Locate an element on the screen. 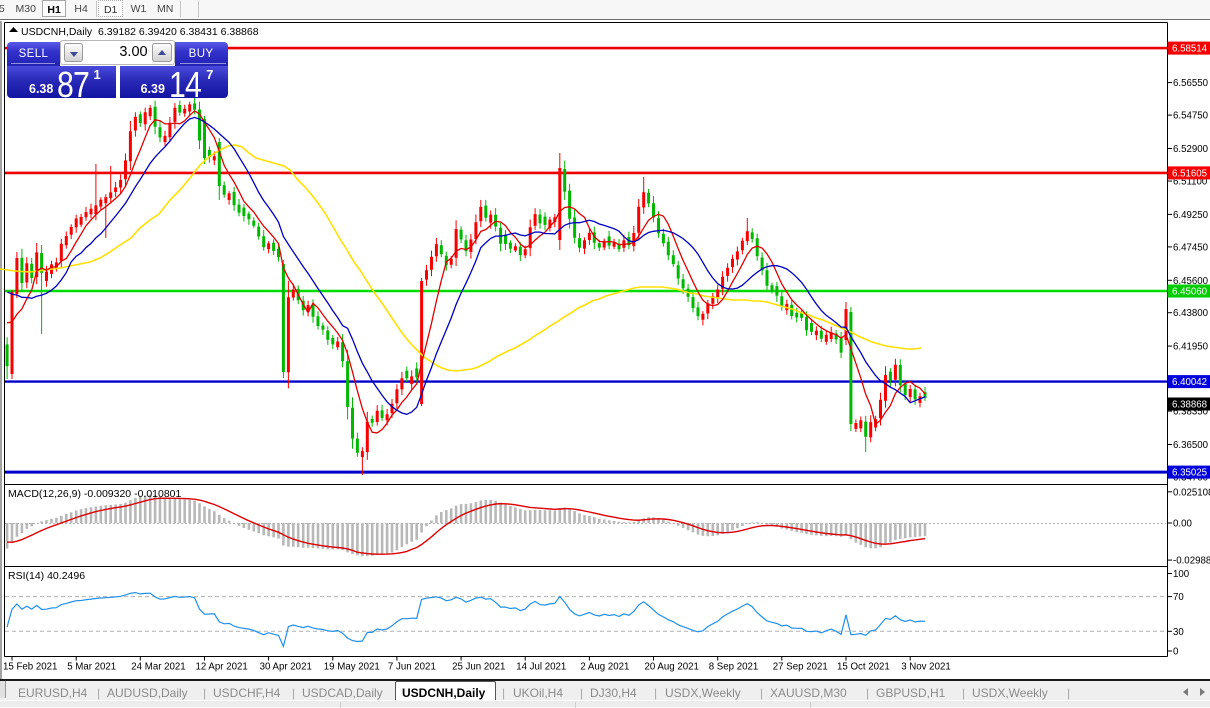 This screenshot has height=708, width=1210. svg-text: 6.36500 is located at coordinates (1191, 445).